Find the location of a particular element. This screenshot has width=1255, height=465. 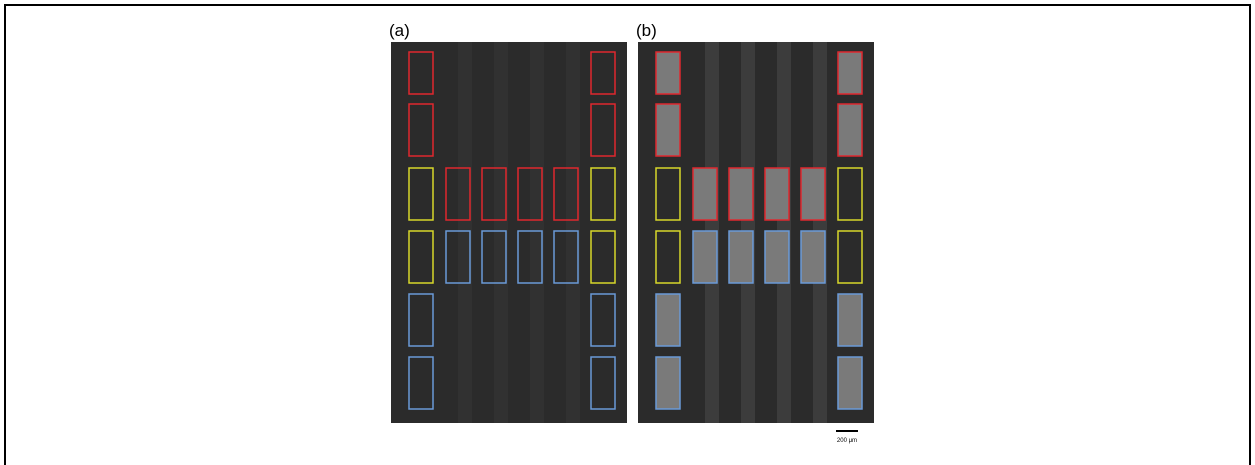

scale-bar-label: 200 μm is located at coordinates (847, 441).